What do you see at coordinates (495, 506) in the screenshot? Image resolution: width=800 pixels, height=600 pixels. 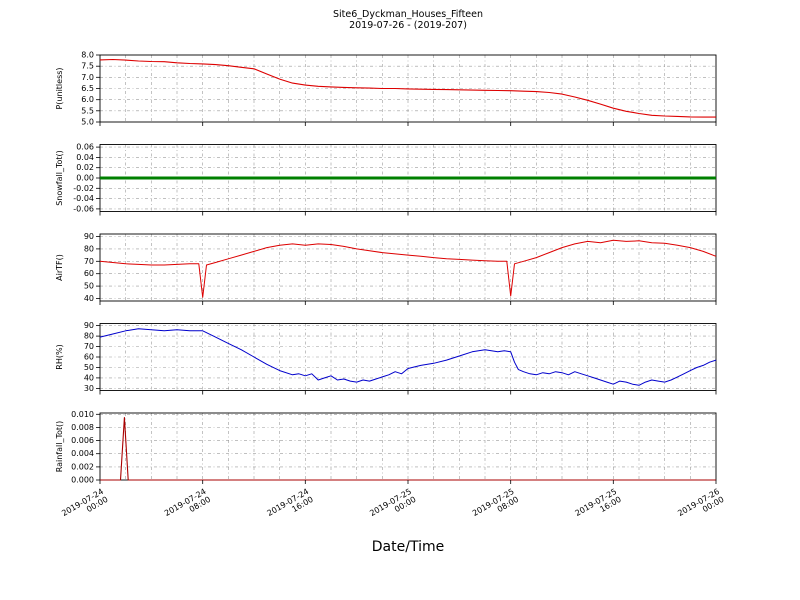 I see `x-tick-label: 2019-07-2508:00` at bounding box center [495, 506].